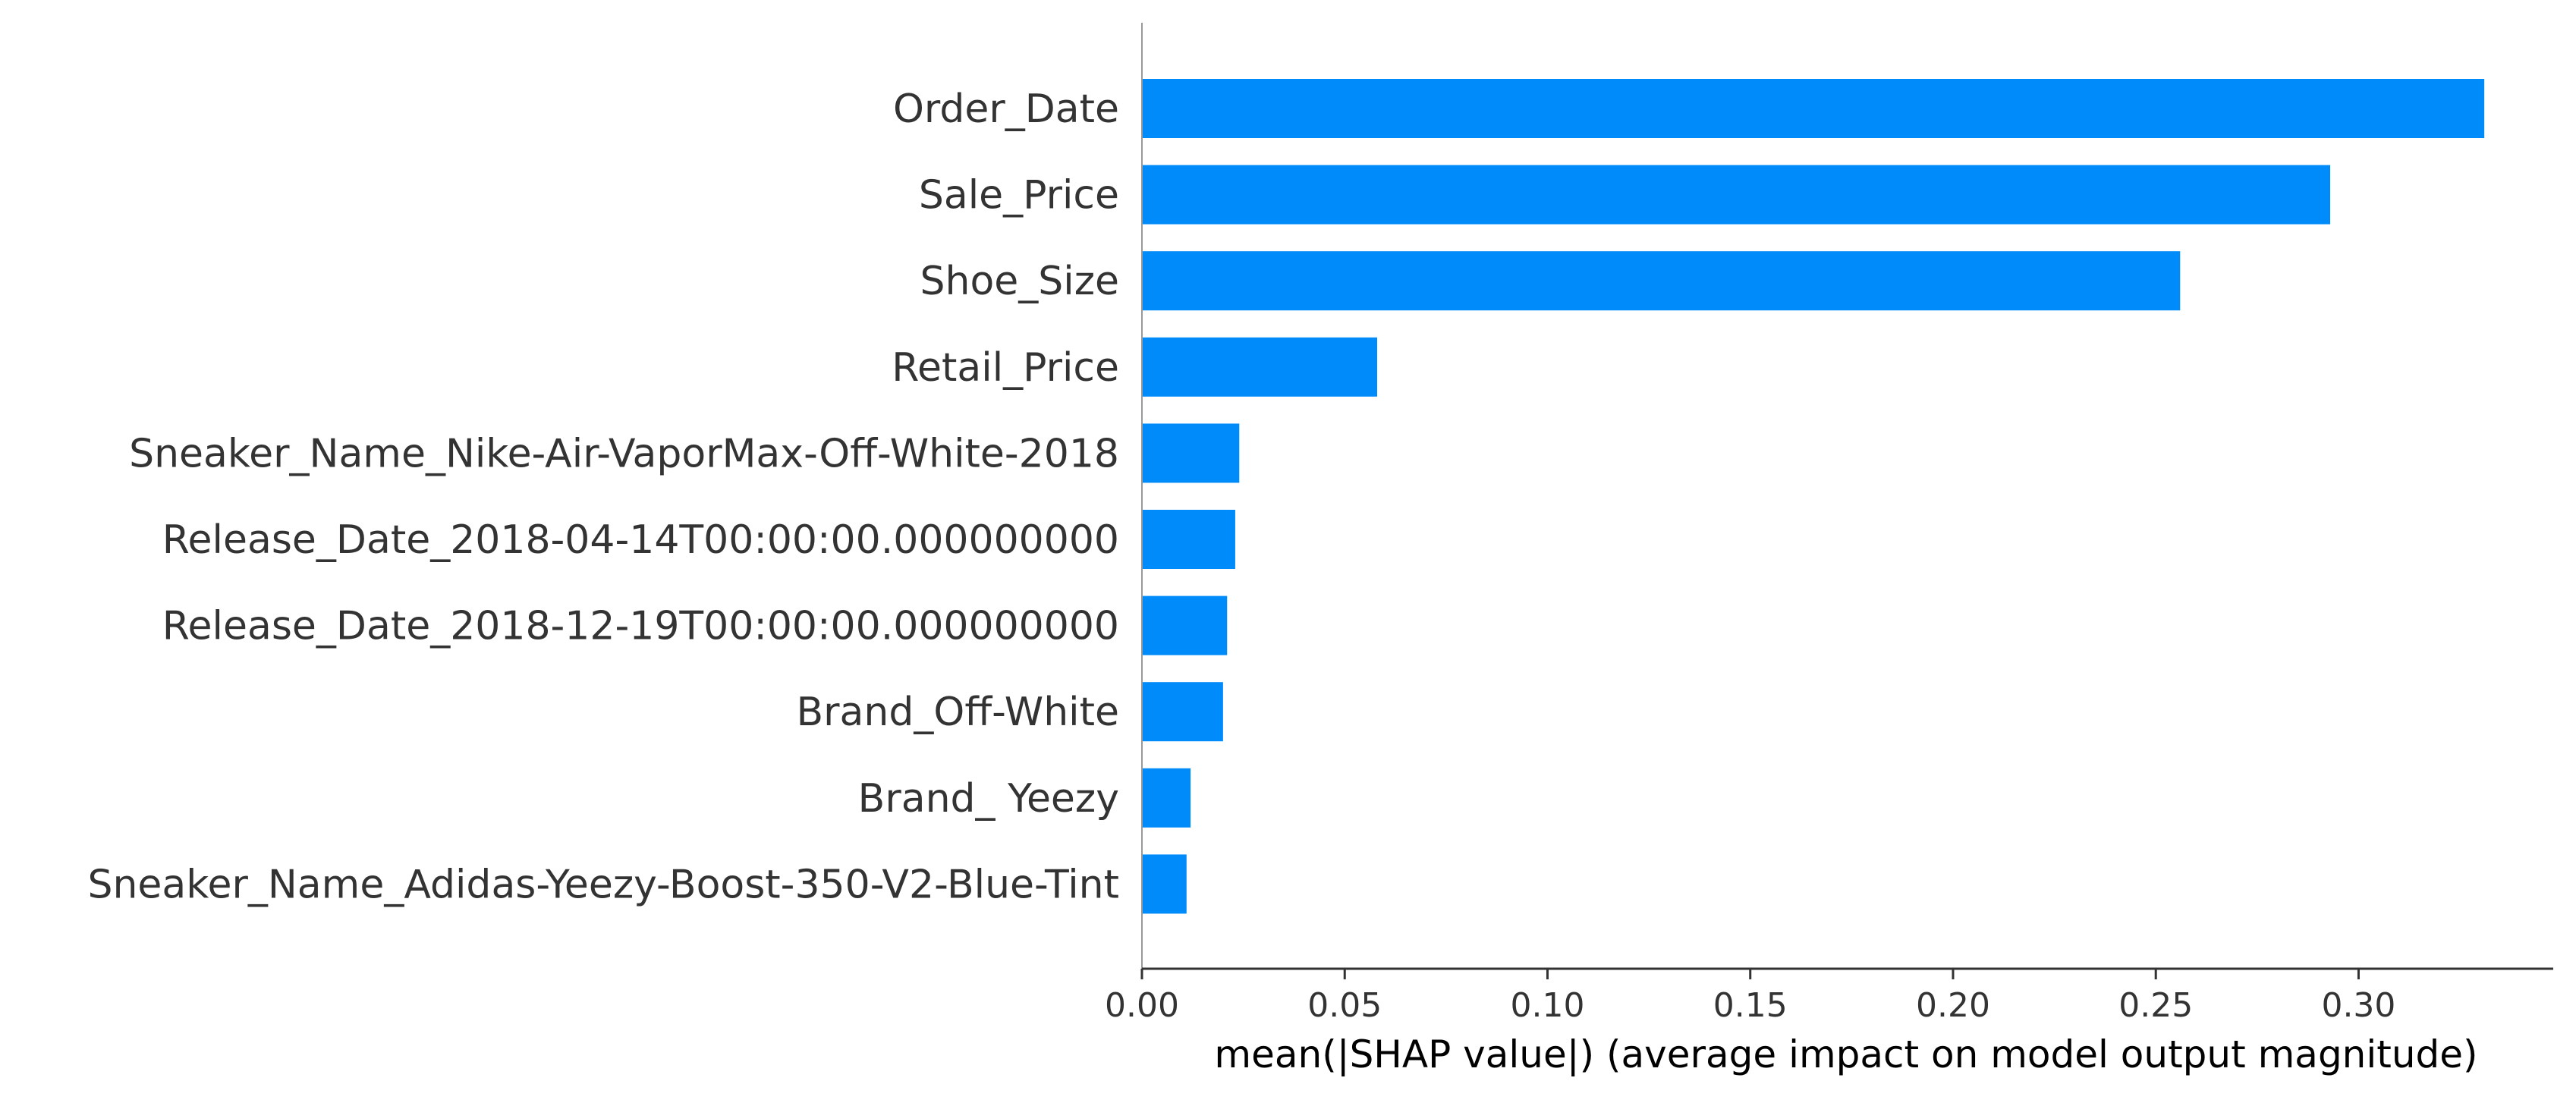 Image resolution: width=2576 pixels, height=1103 pixels. I want to click on x-tick-label: 0.15, so click(1750, 1005).